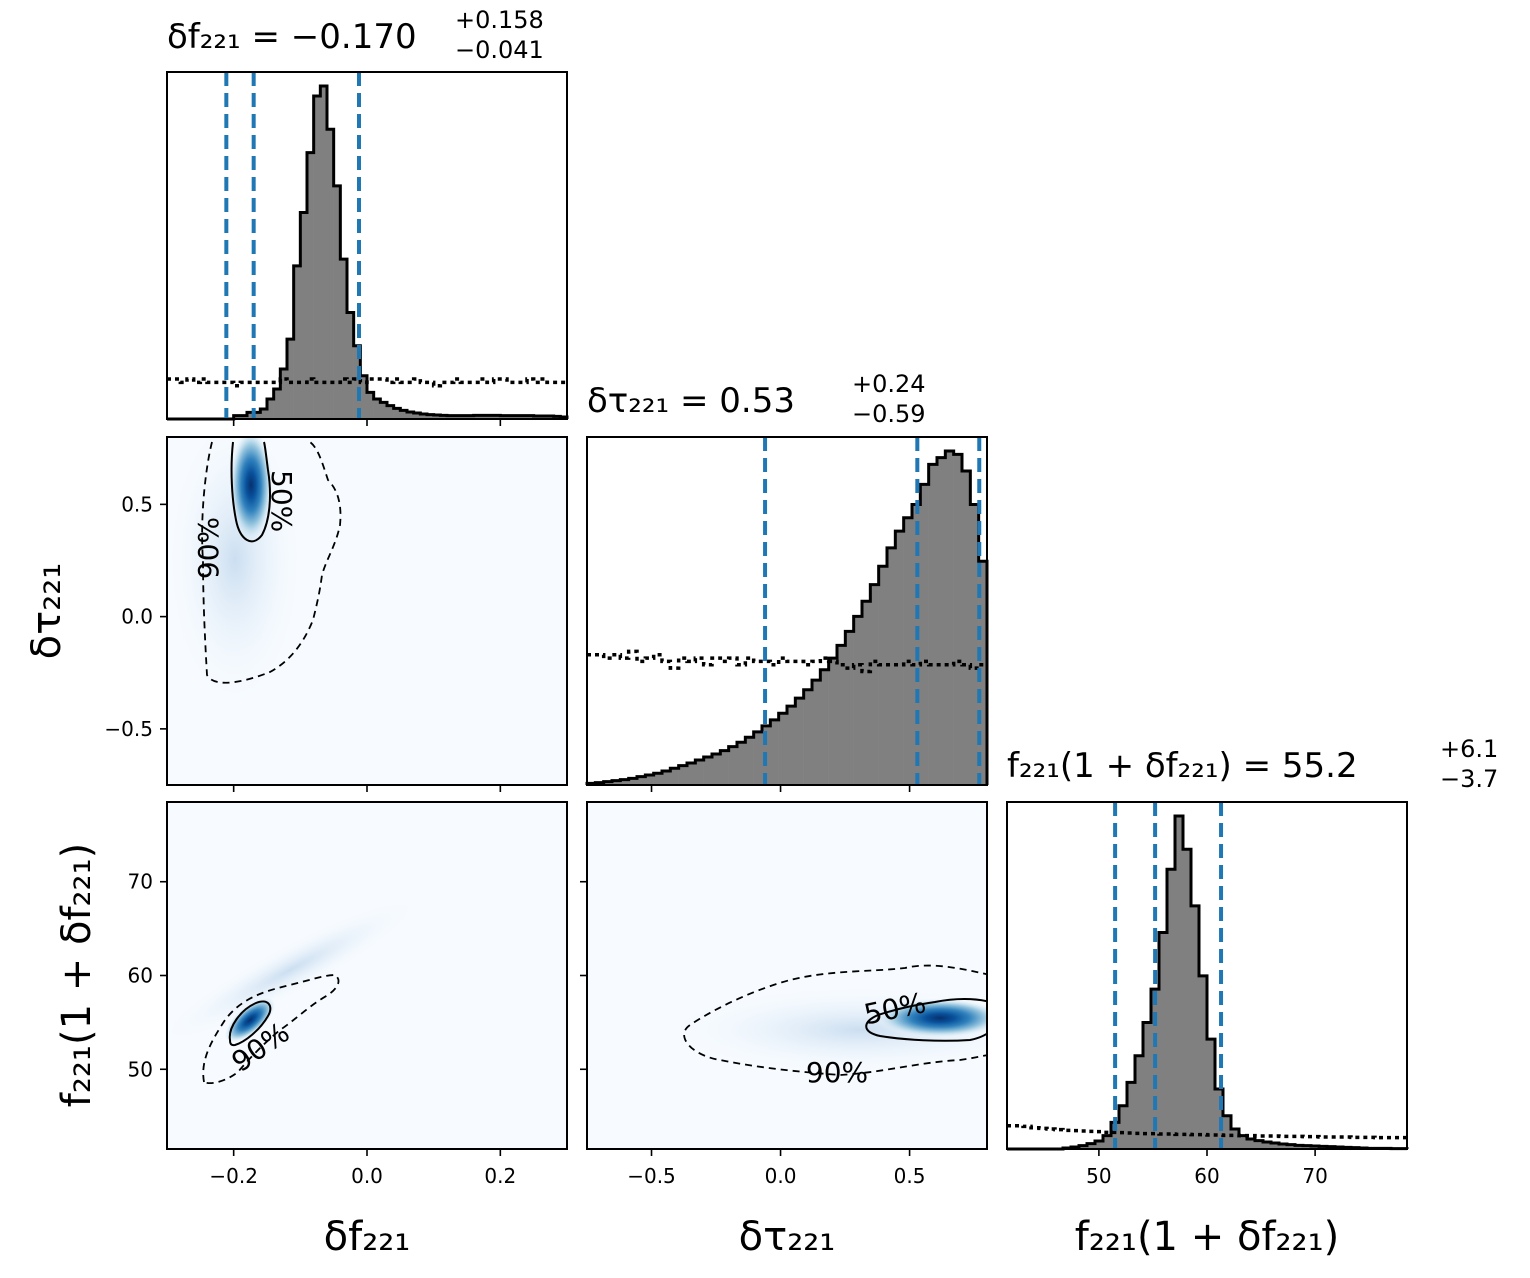 Image resolution: width=1530 pixels, height=1278 pixels. I want to click on title-dtau: δτ₂₂₁ = 0.53, so click(691, 401).